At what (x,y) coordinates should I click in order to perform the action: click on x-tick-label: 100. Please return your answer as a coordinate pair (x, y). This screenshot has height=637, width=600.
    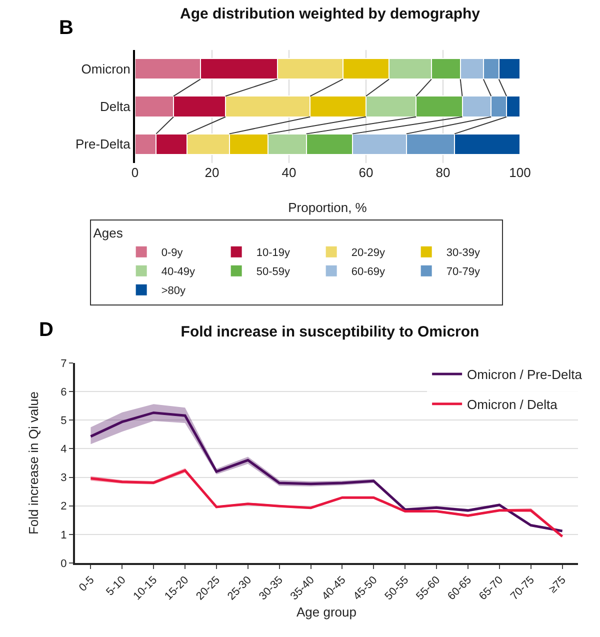
    Looking at the image, I should click on (520, 172).